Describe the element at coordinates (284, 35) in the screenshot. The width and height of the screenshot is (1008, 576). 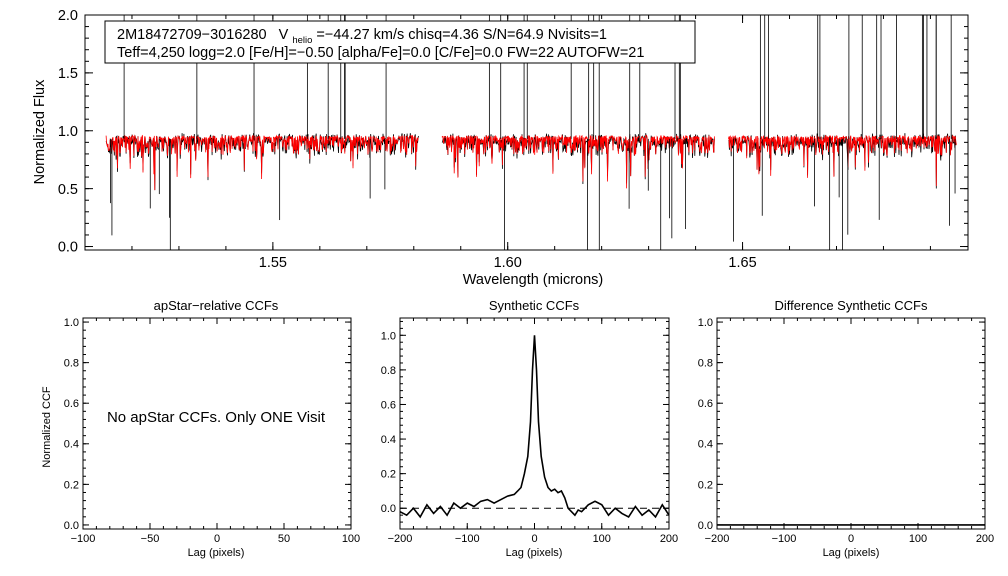
I see `velocity-symbol: V` at that location.